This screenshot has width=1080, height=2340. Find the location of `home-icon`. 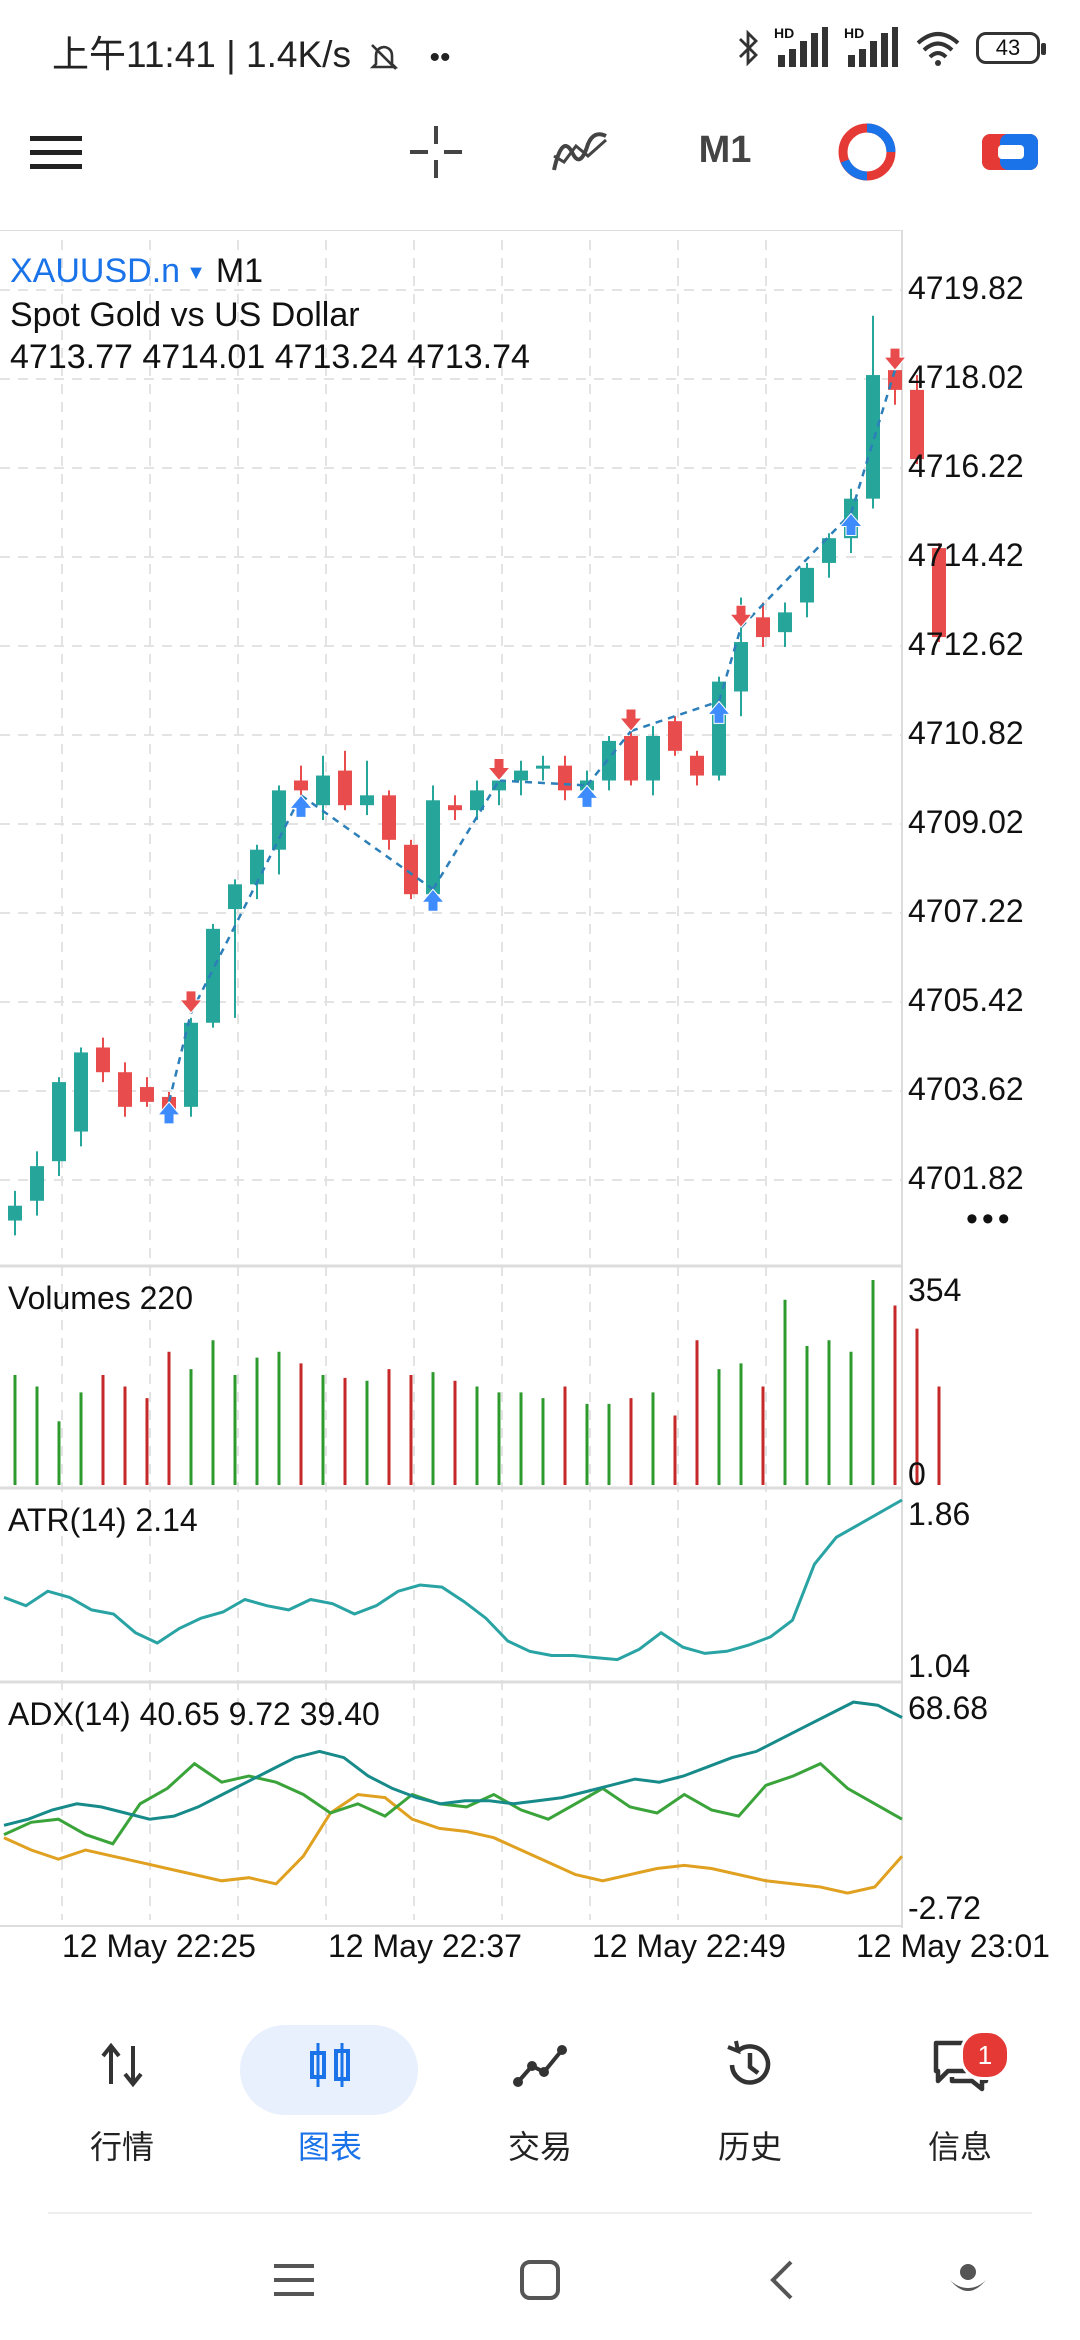

home-icon is located at coordinates (540, 2280).